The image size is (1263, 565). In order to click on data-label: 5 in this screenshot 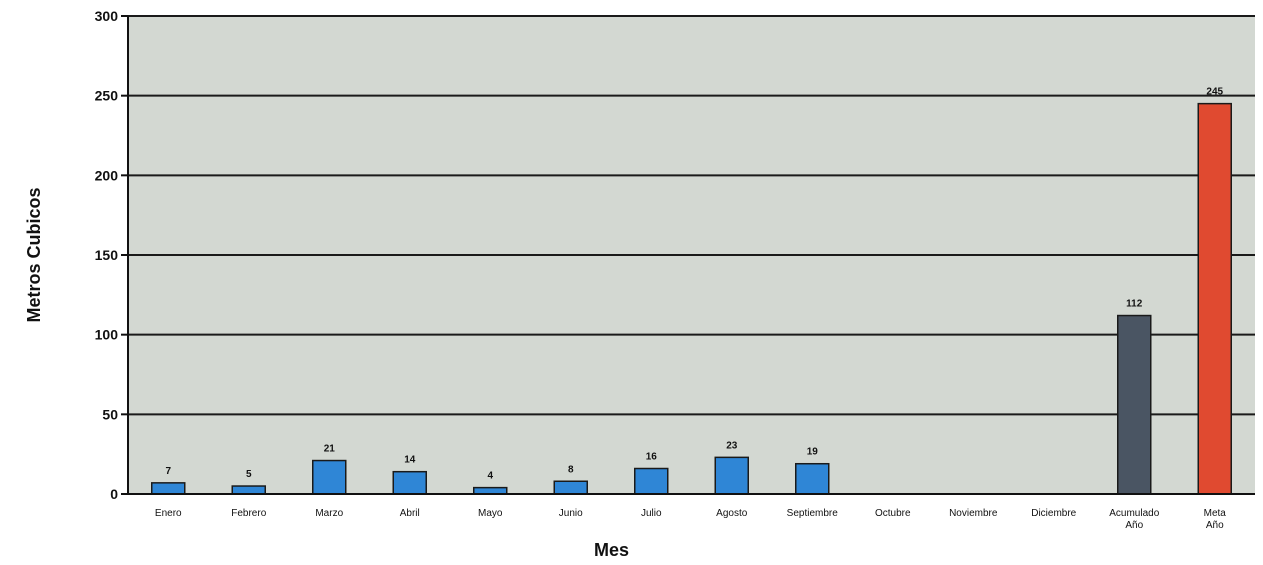, I will do `click(249, 474)`.